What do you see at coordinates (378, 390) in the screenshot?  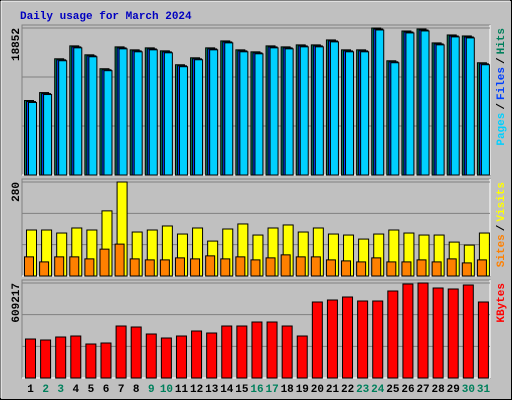 I see `x-tick-label: 24` at bounding box center [378, 390].